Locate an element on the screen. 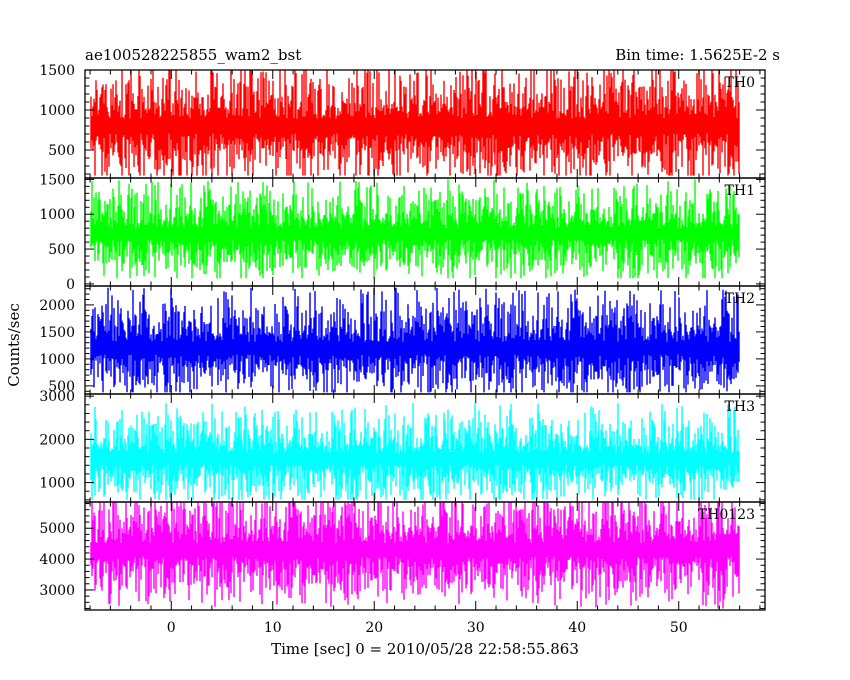 The image size is (850, 680). y-tick-label: 4000 is located at coordinates (57, 560).